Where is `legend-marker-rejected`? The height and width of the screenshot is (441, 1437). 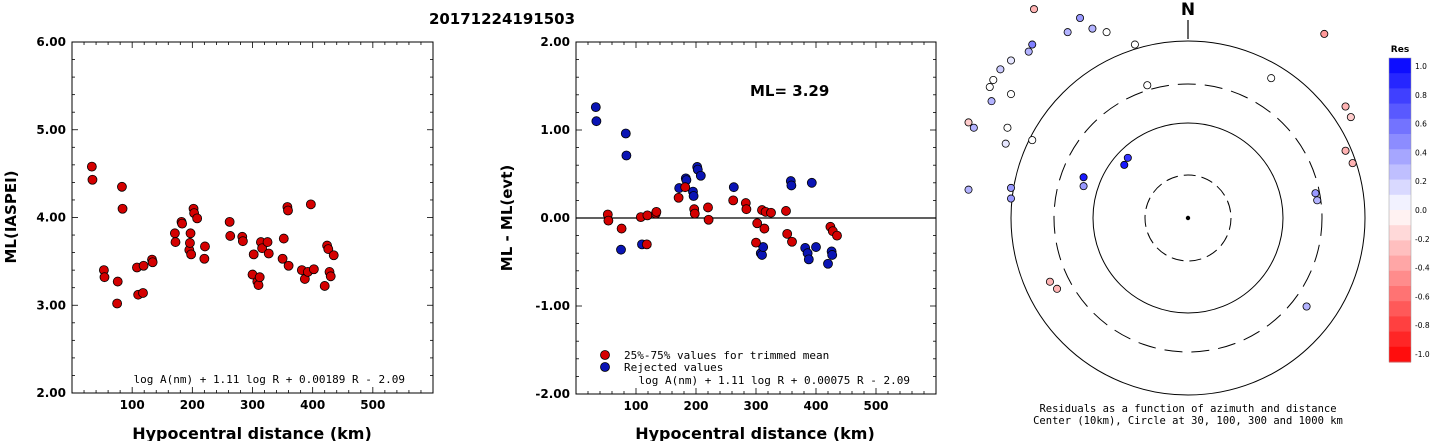
legend-marker-rejected is located at coordinates (605, 367).